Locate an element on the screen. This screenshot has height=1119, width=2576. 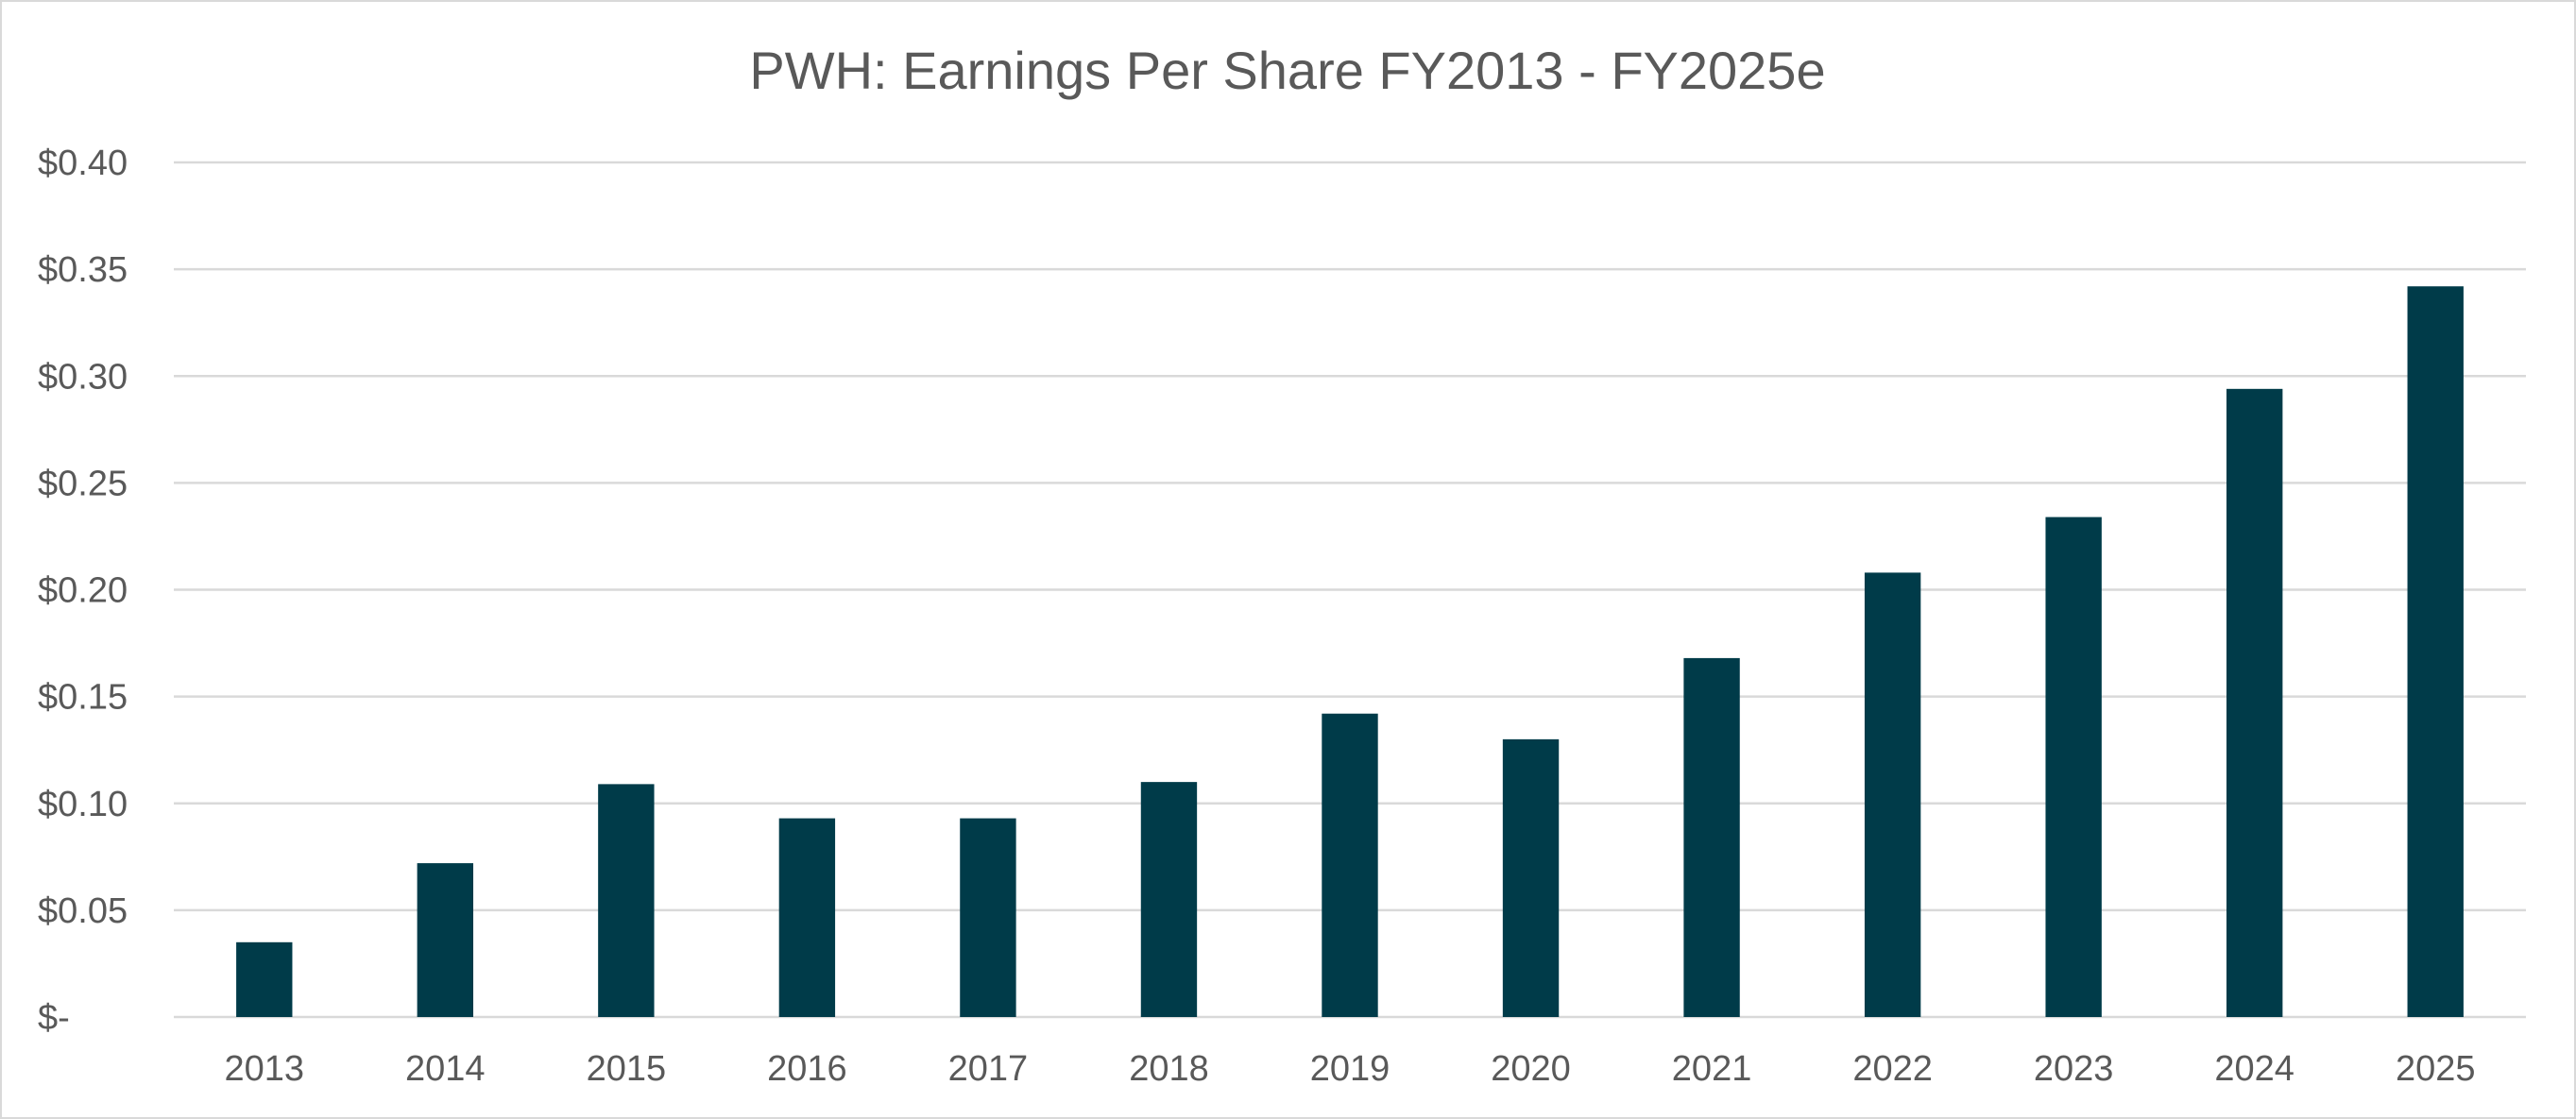
x-tick-label-2021: 2021 is located at coordinates (1712, 1069).